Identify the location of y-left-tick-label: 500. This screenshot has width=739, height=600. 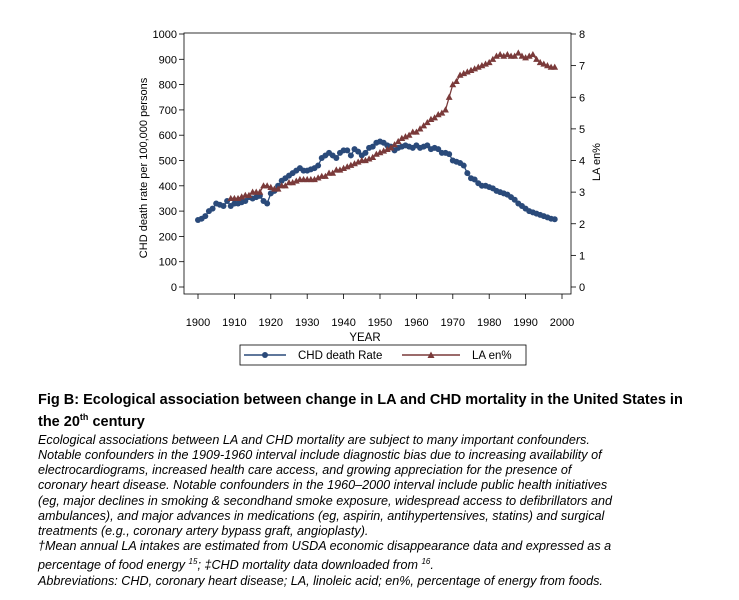
(168, 162).